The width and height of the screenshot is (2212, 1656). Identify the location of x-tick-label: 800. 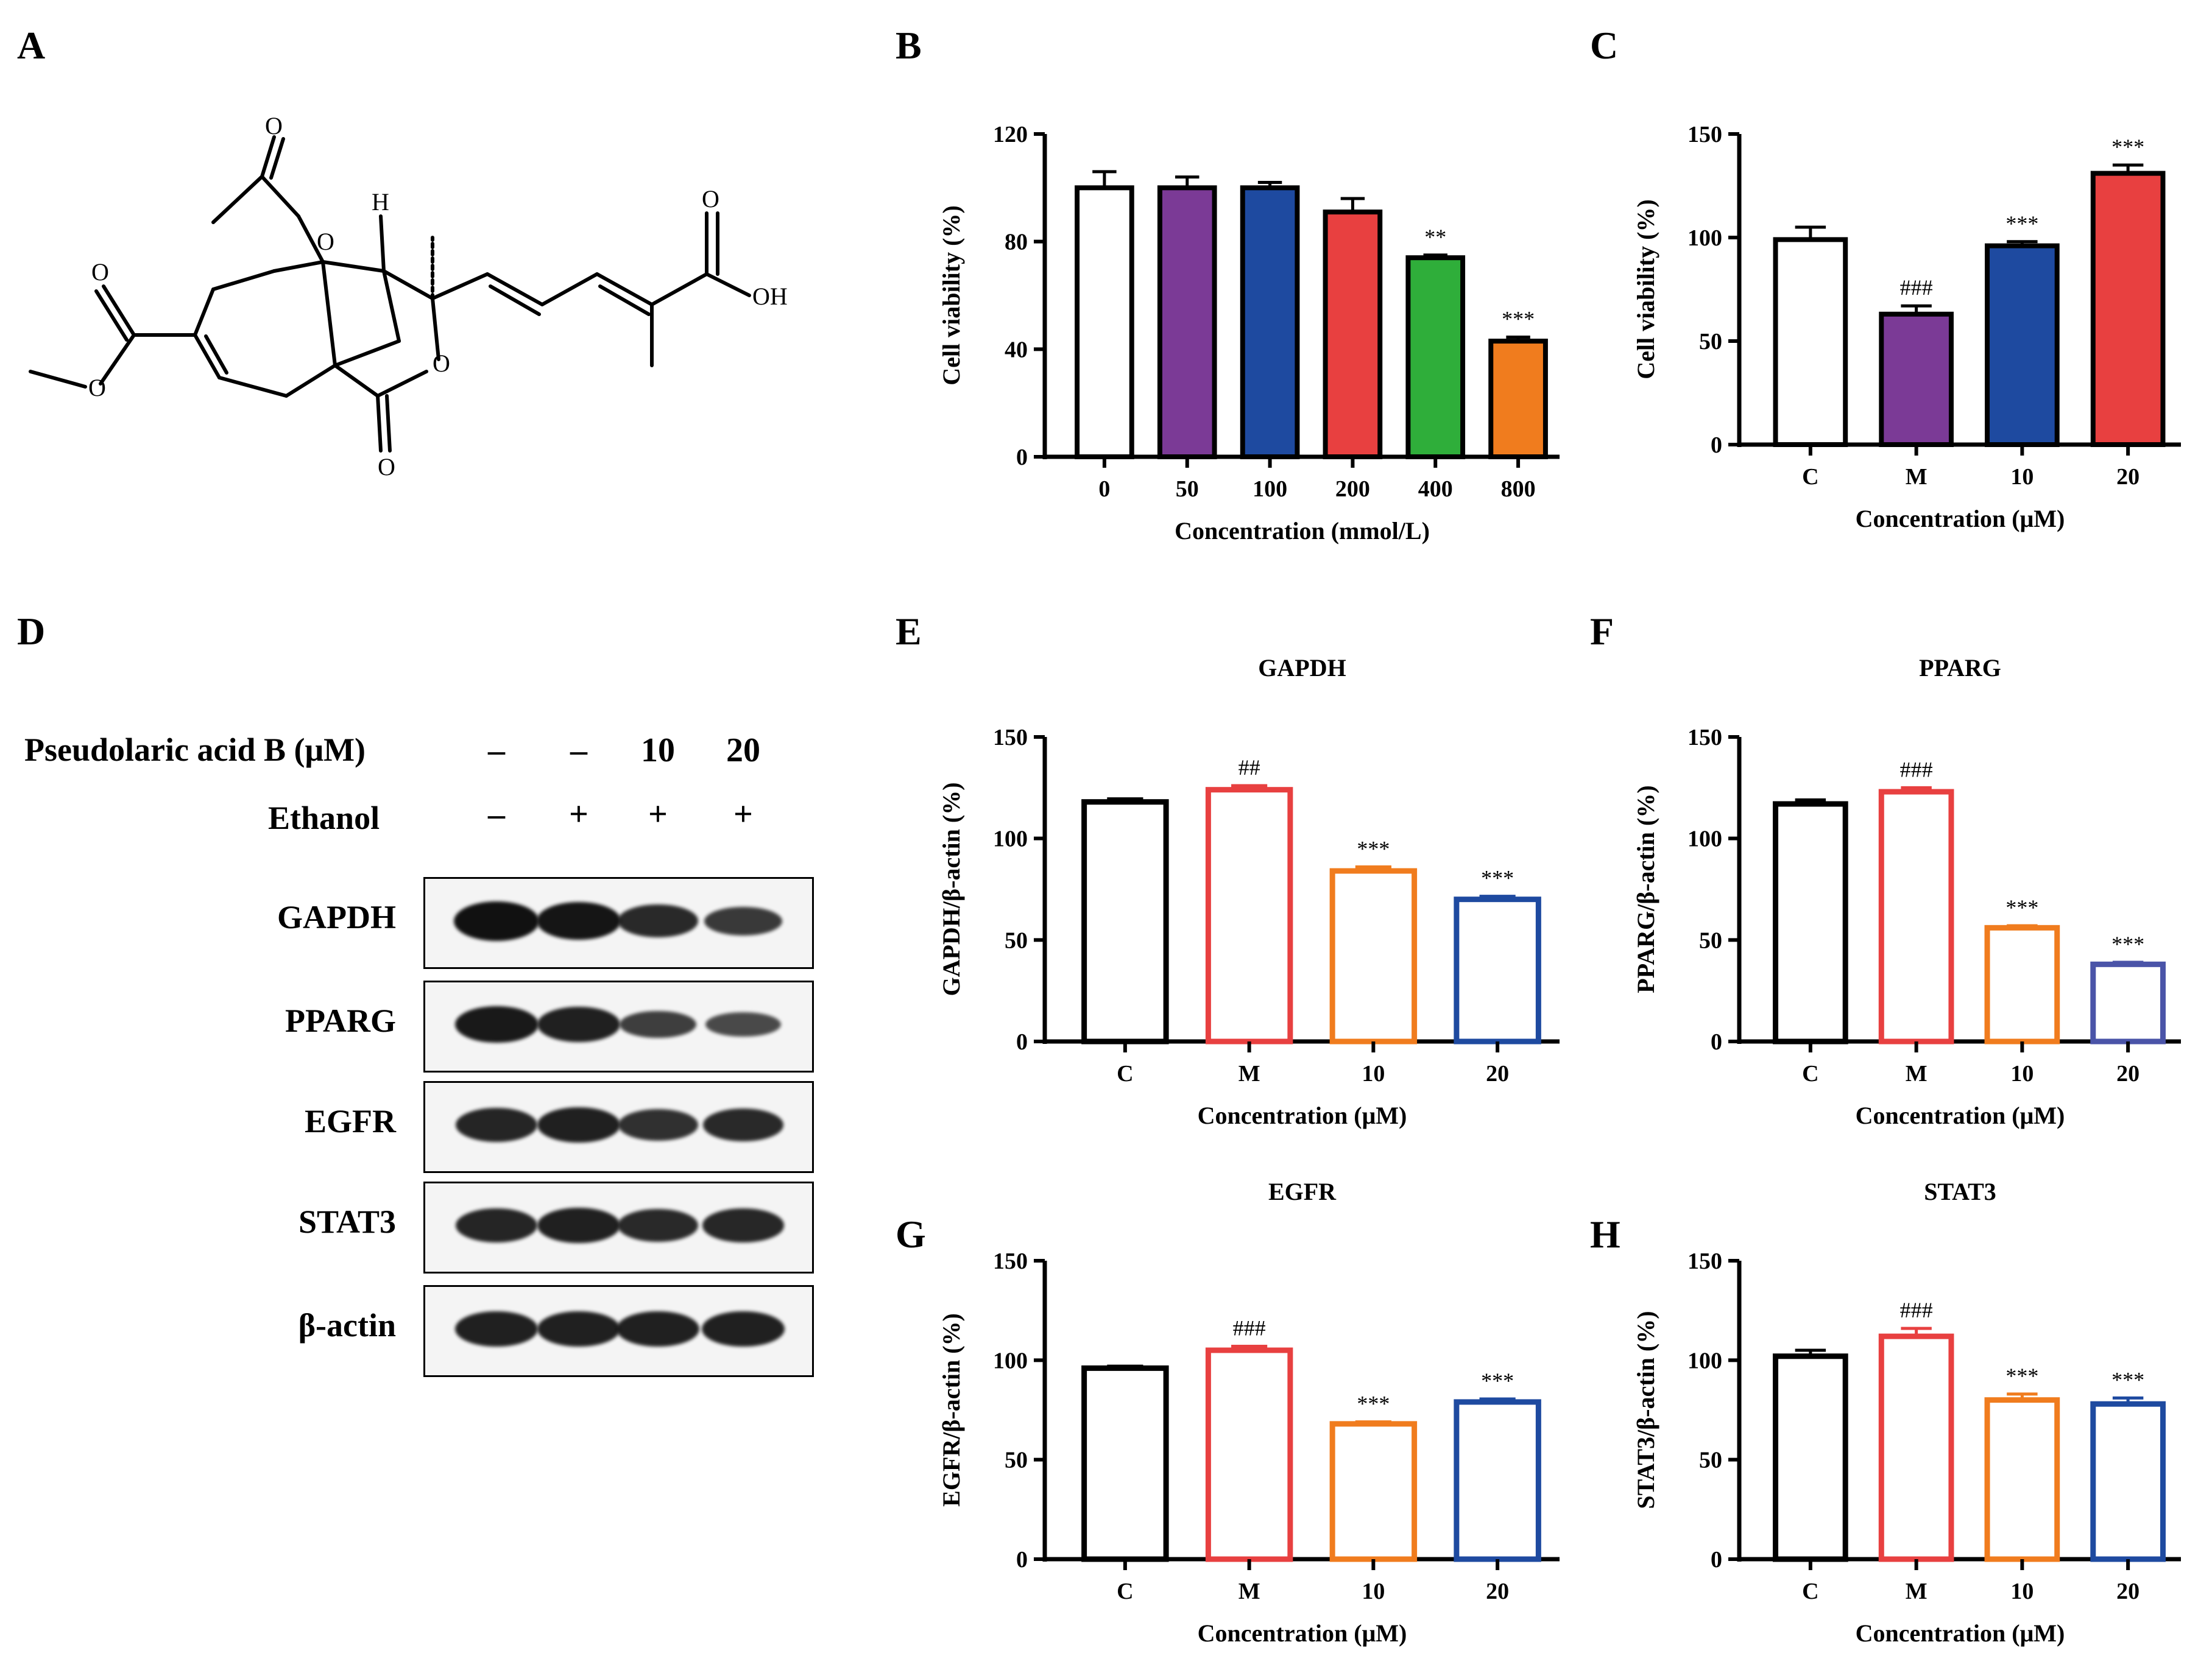
(1518, 489).